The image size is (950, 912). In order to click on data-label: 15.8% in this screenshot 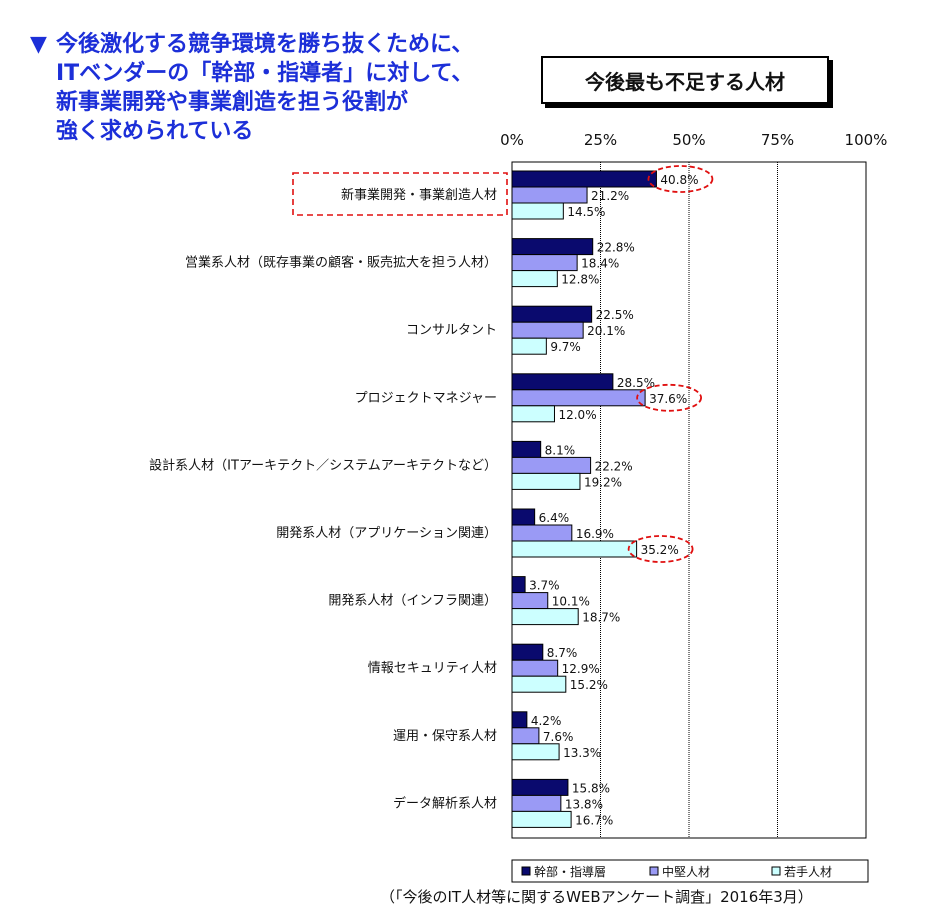, I will do `click(591, 788)`.